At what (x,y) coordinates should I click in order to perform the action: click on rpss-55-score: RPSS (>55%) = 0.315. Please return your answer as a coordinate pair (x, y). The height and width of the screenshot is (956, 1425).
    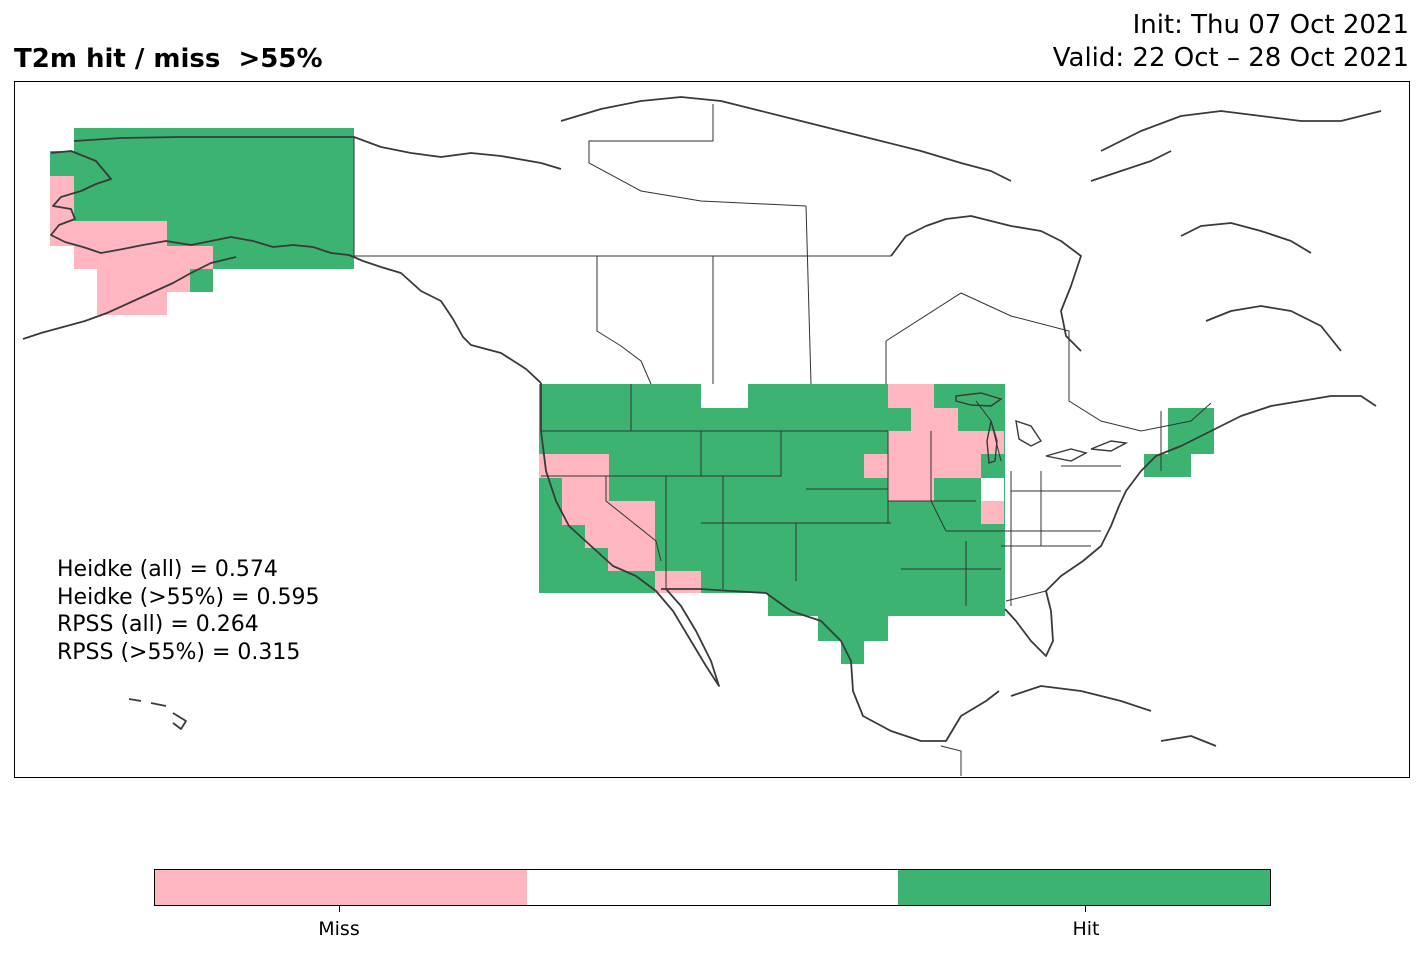
    Looking at the image, I should click on (179, 652).